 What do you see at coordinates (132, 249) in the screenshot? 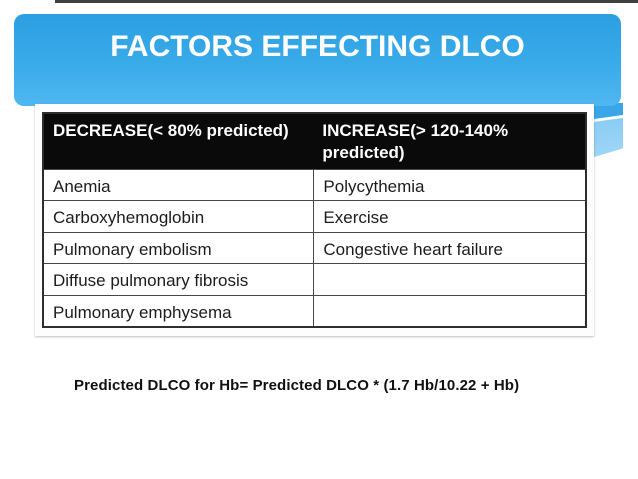
I see `cell-decrease: Pulmonary embolism` at bounding box center [132, 249].